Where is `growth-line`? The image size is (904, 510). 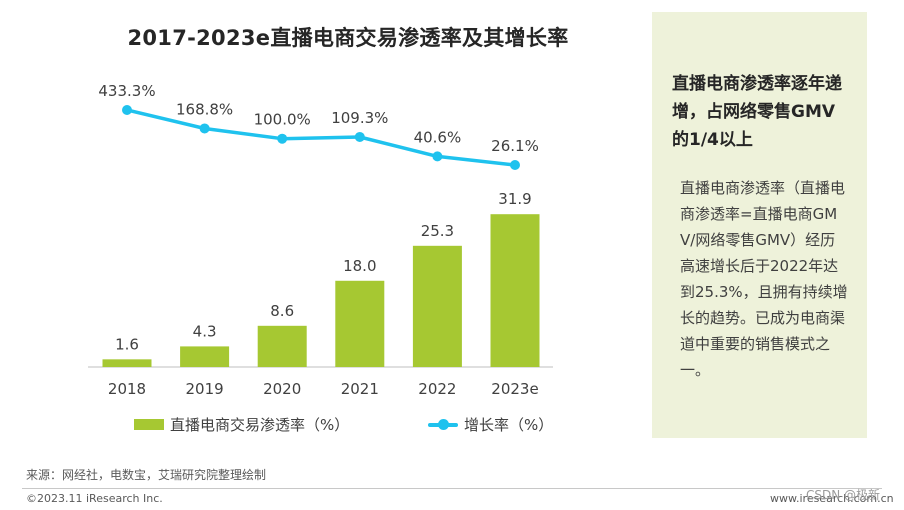
growth-line is located at coordinates (321, 137).